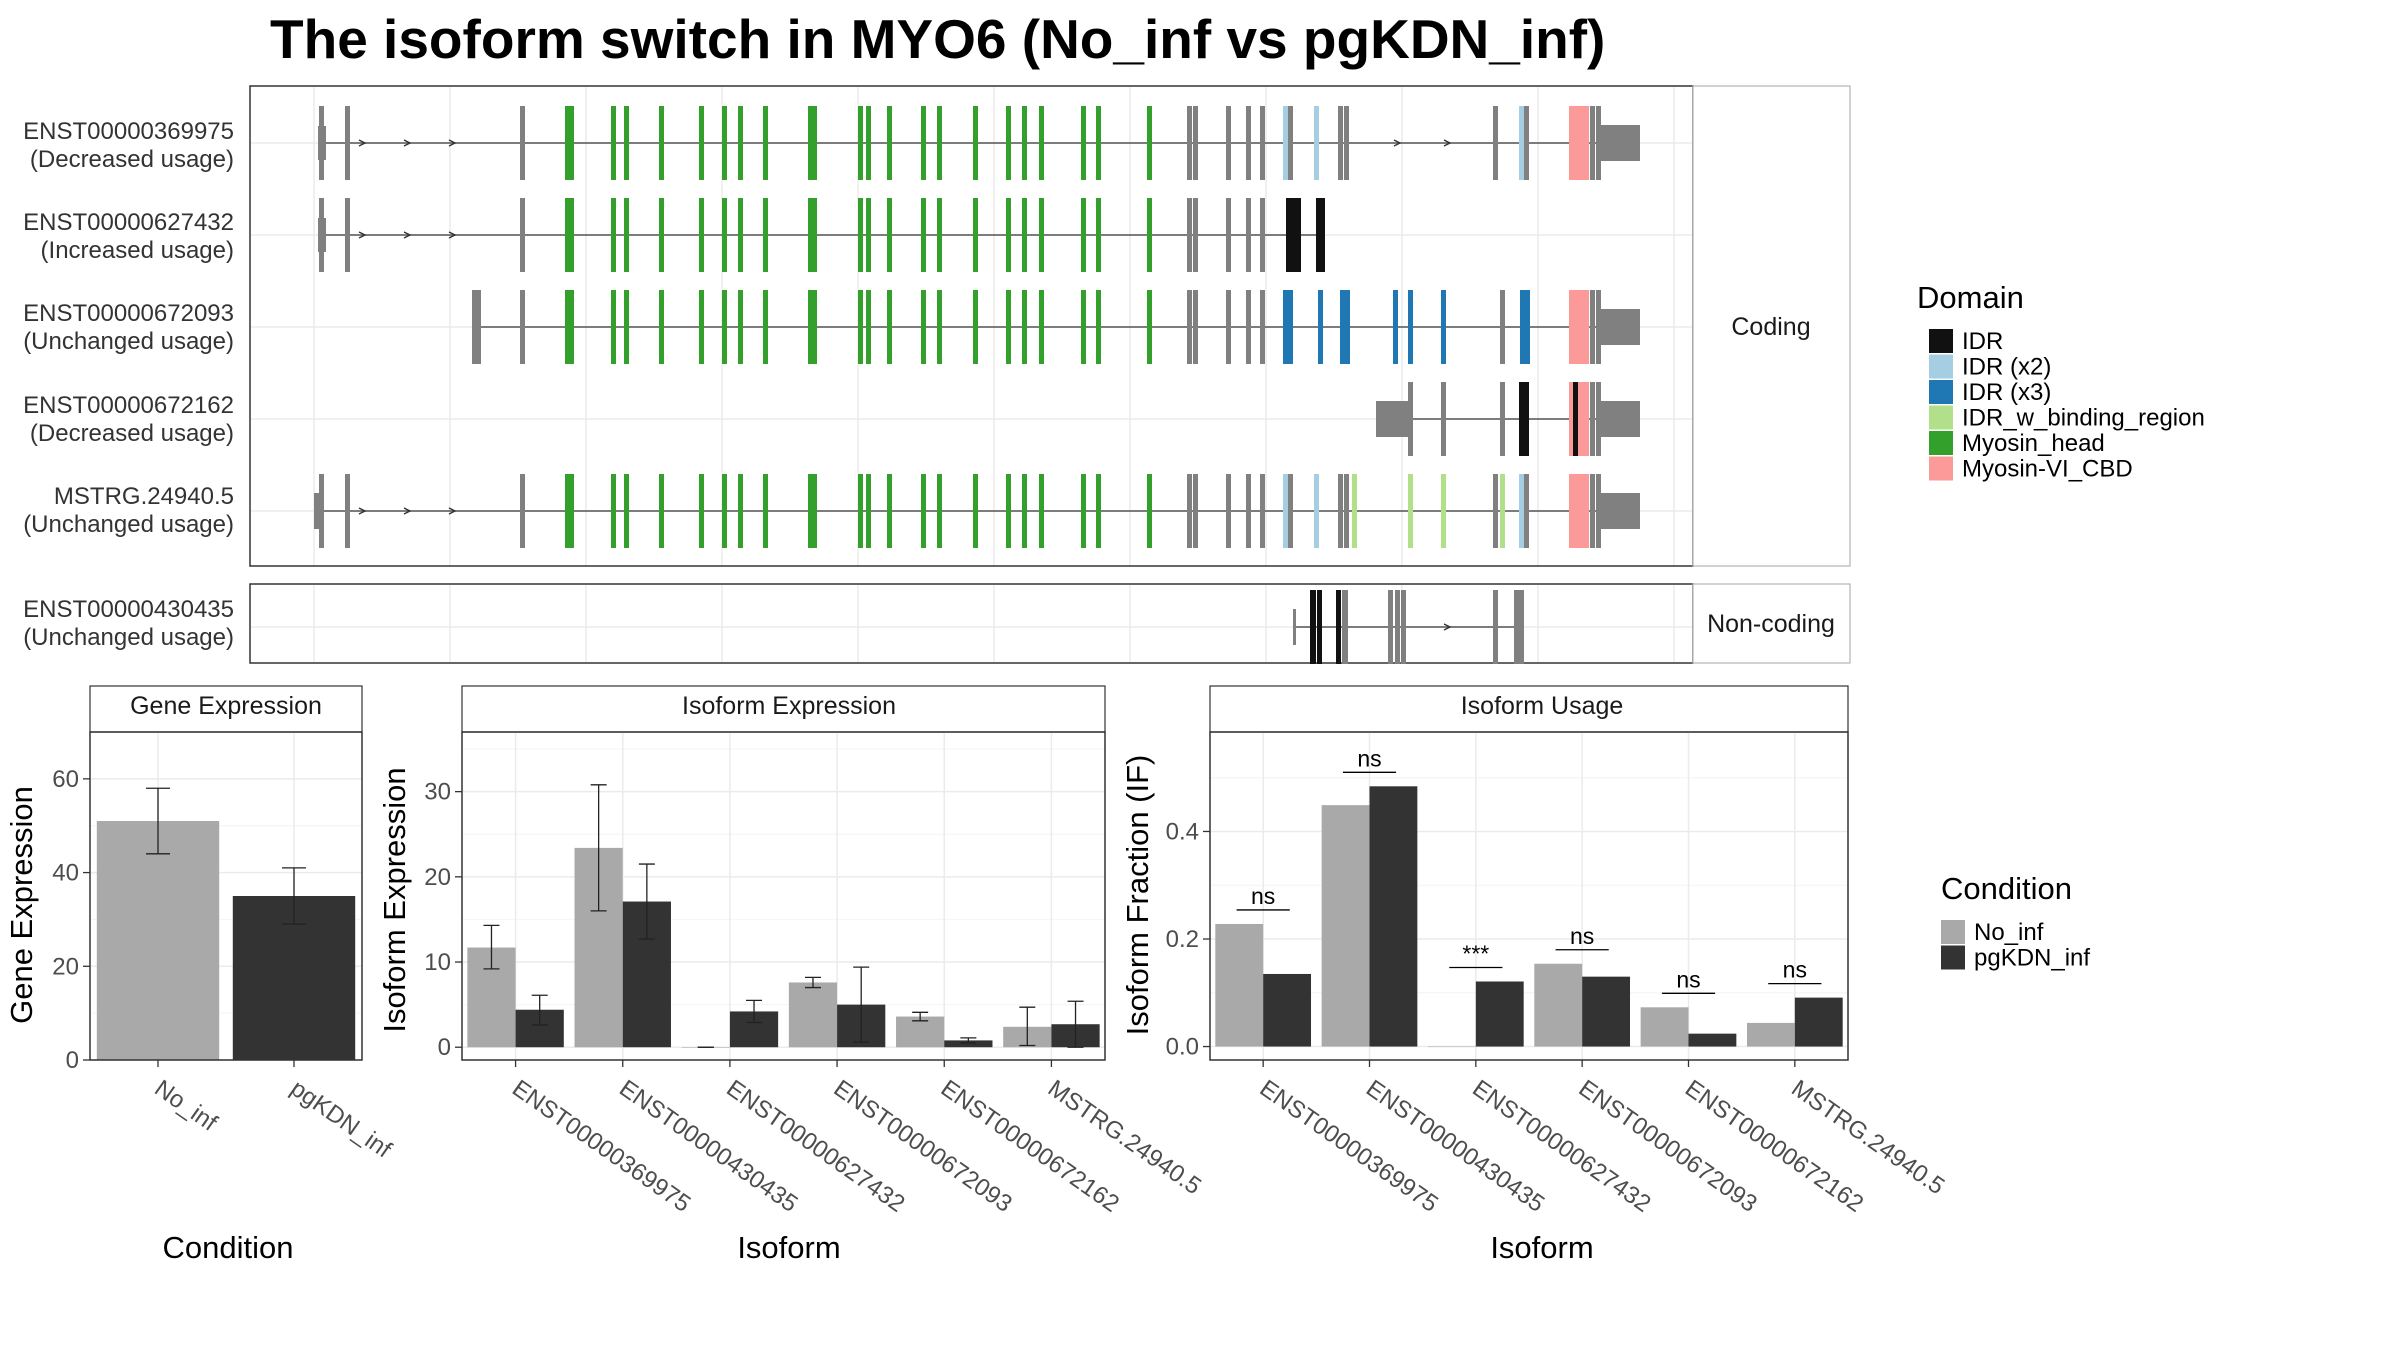 This screenshot has width=2400, height=1350. I want to click on row-label-usage: (Unchanged usage), so click(128, 637).